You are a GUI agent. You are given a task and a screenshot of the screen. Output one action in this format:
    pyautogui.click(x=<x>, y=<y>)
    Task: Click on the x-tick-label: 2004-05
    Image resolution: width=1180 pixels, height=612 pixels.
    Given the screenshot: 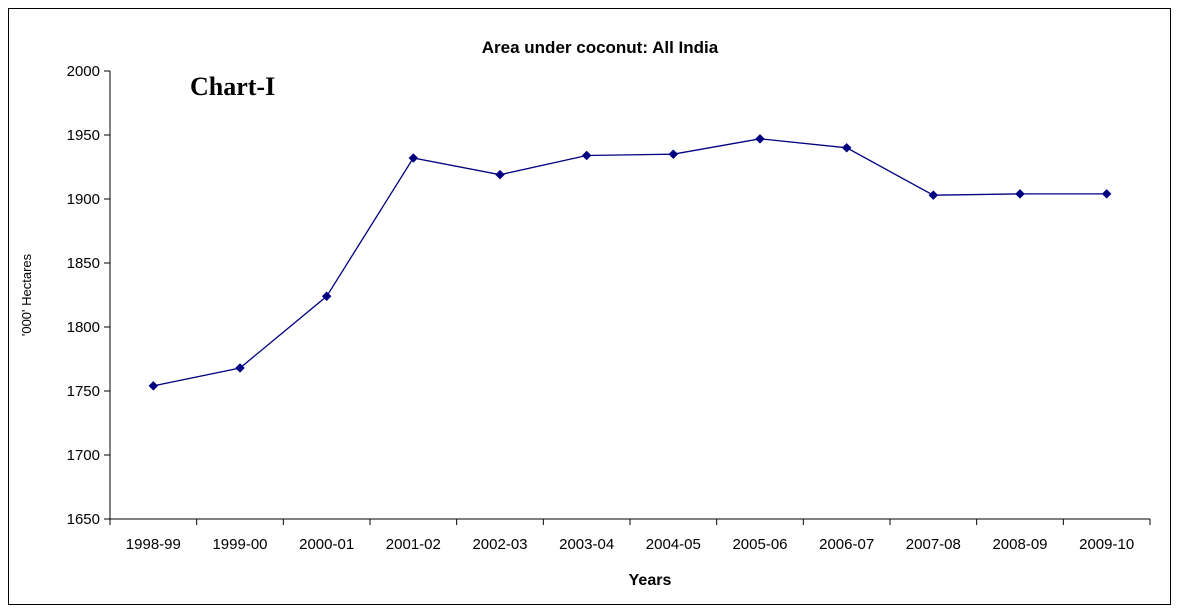 What is the action you would take?
    pyautogui.click(x=673, y=544)
    